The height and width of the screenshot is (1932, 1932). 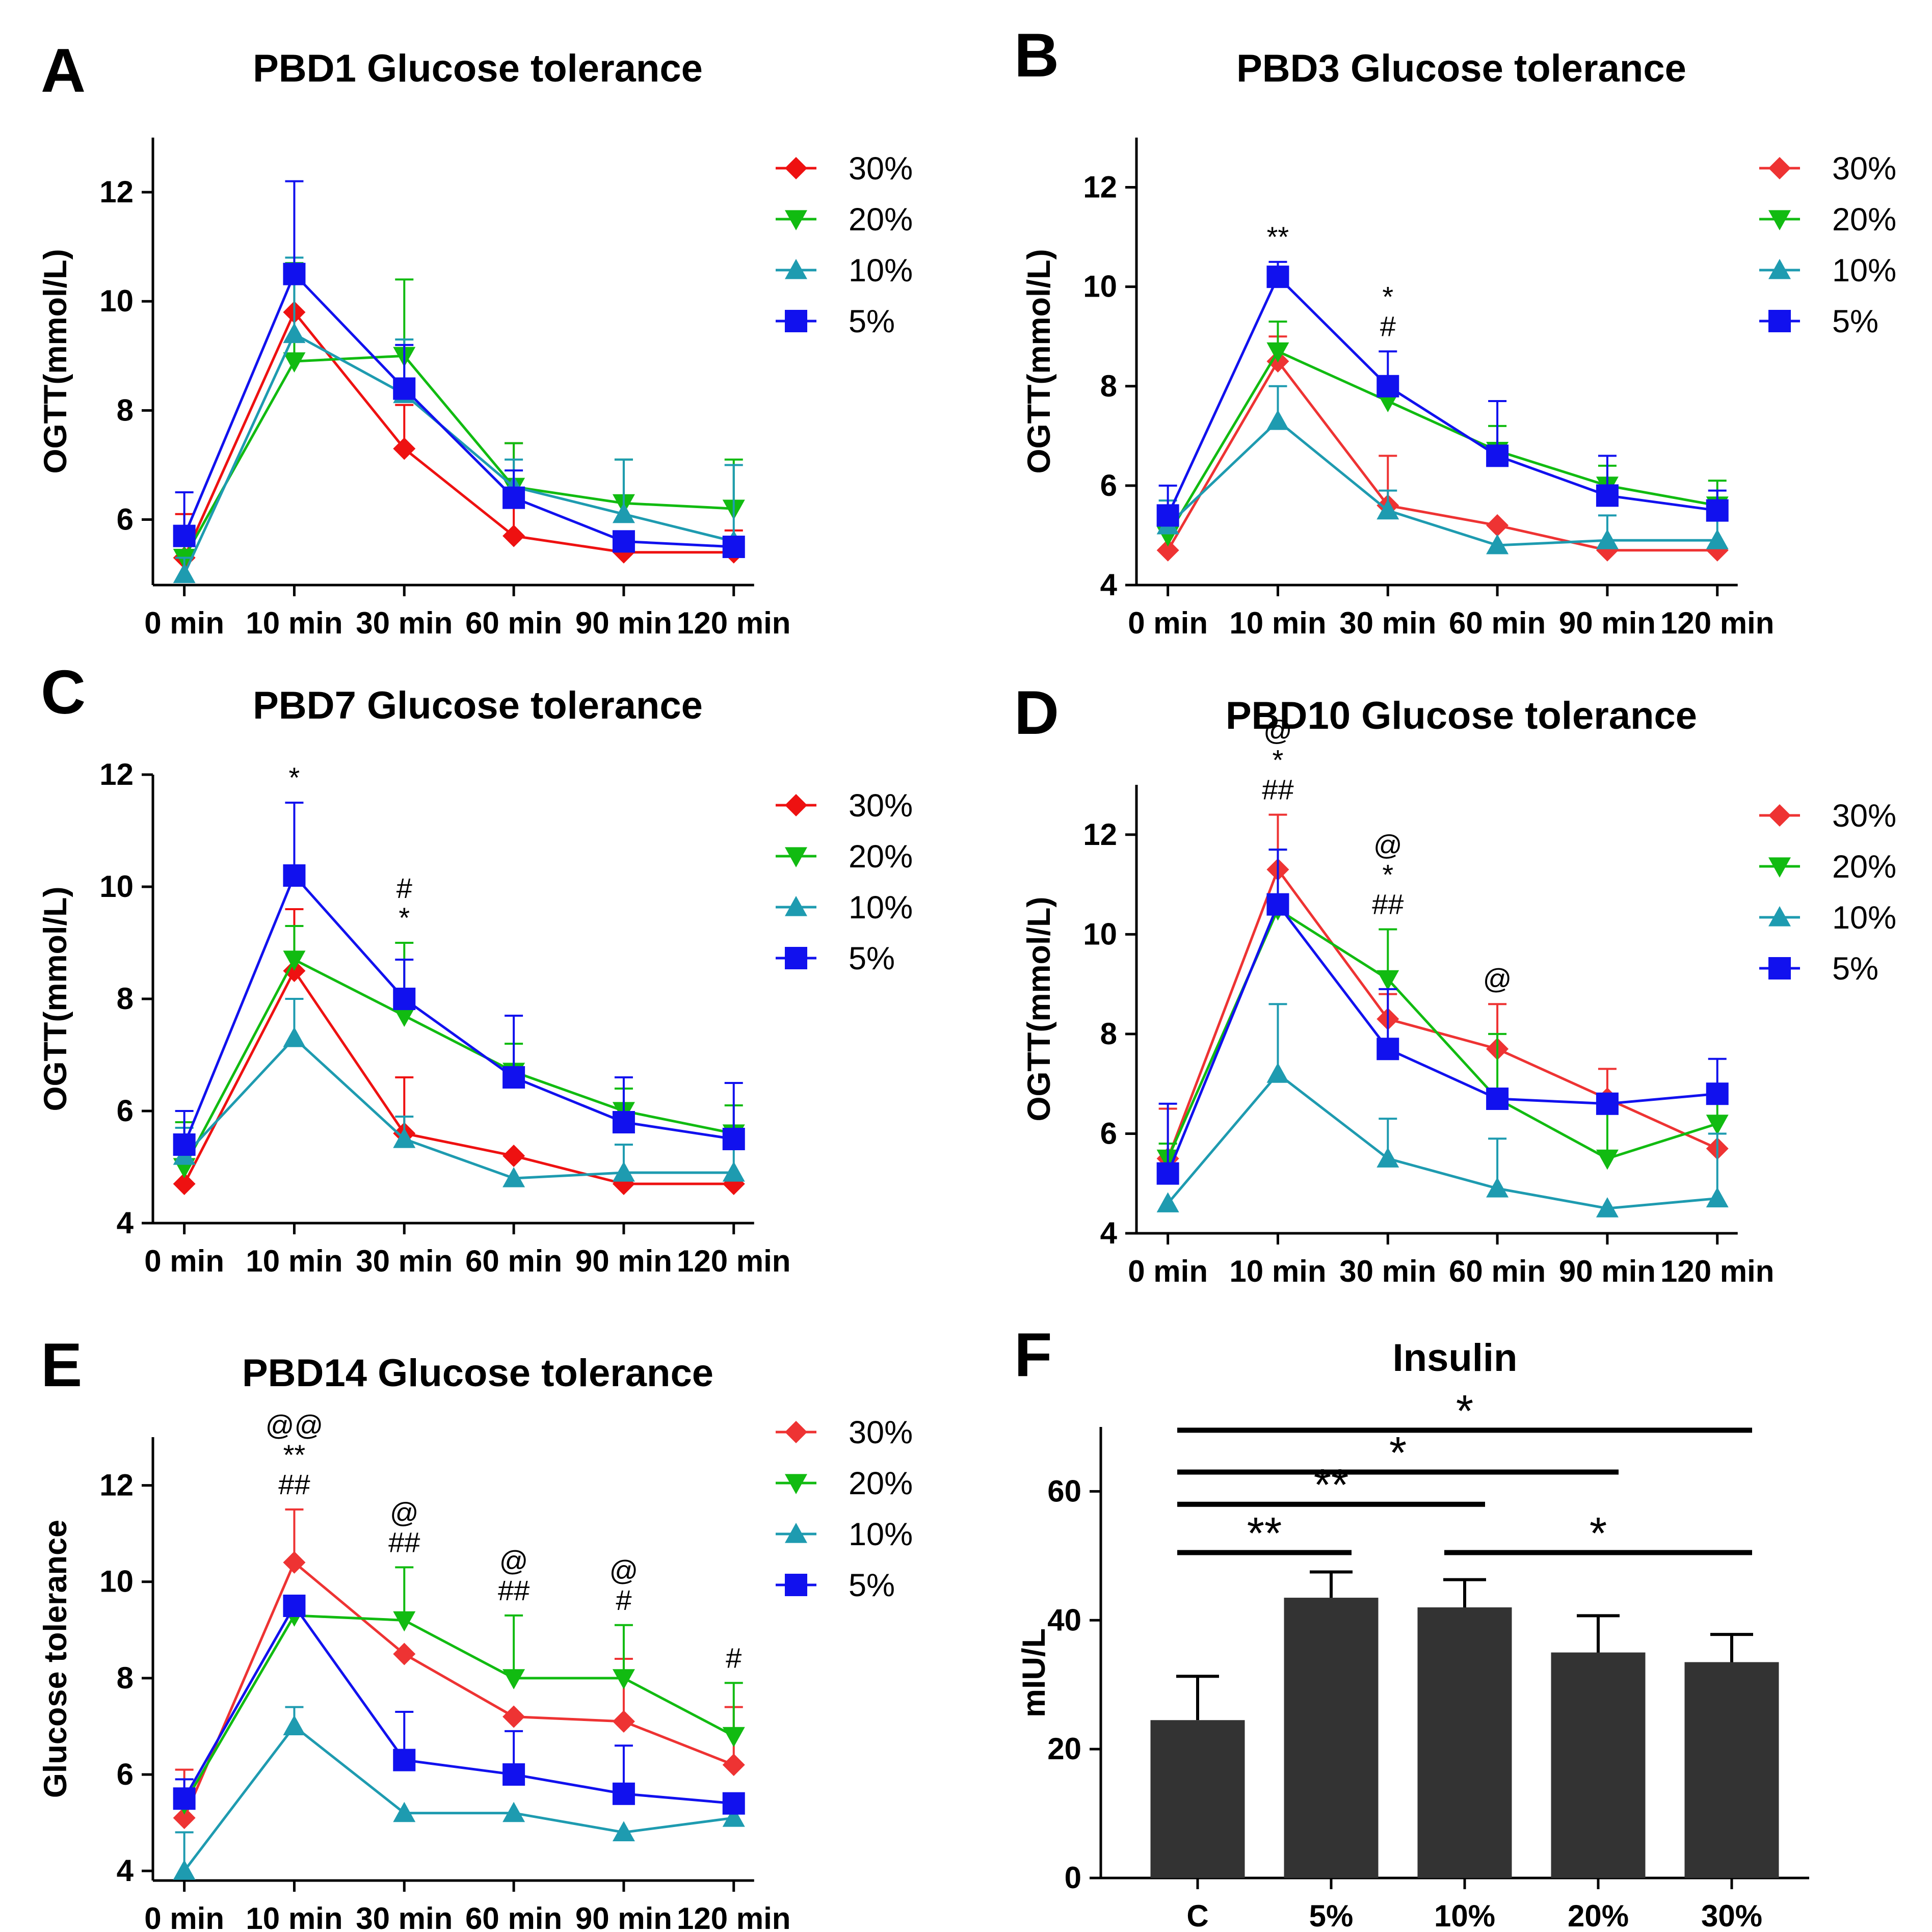 What do you see at coordinates (1073, 1878) in the screenshot?
I see `y-tick-label: 0` at bounding box center [1073, 1878].